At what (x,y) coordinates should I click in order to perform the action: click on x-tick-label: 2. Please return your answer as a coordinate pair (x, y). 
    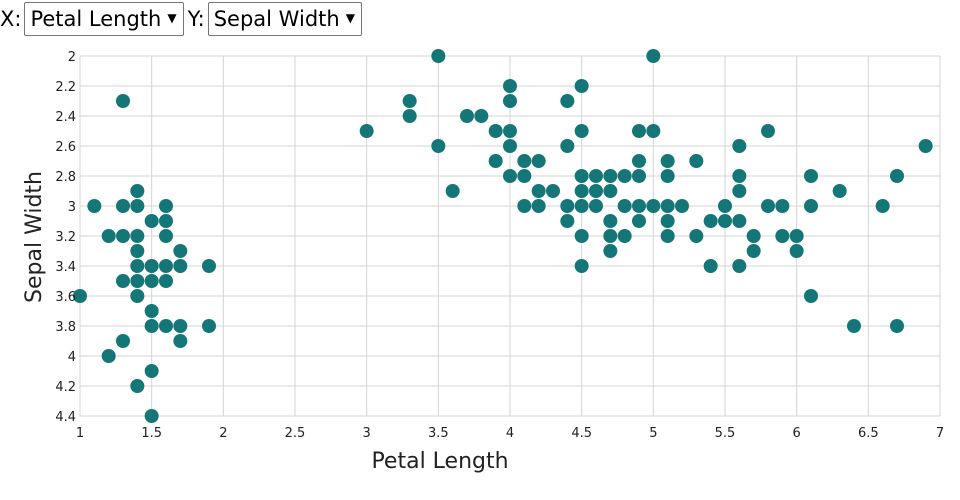
    Looking at the image, I should click on (223, 433).